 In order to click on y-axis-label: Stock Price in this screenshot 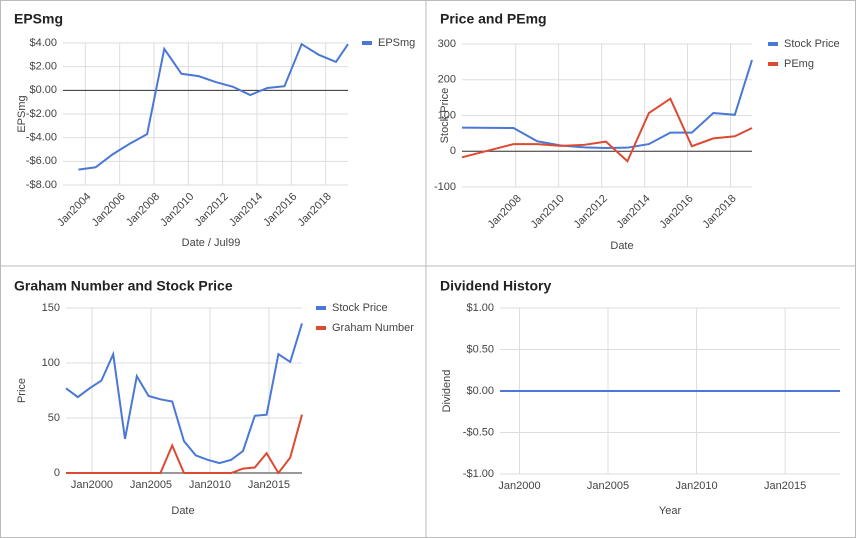, I will do `click(445, 116)`.